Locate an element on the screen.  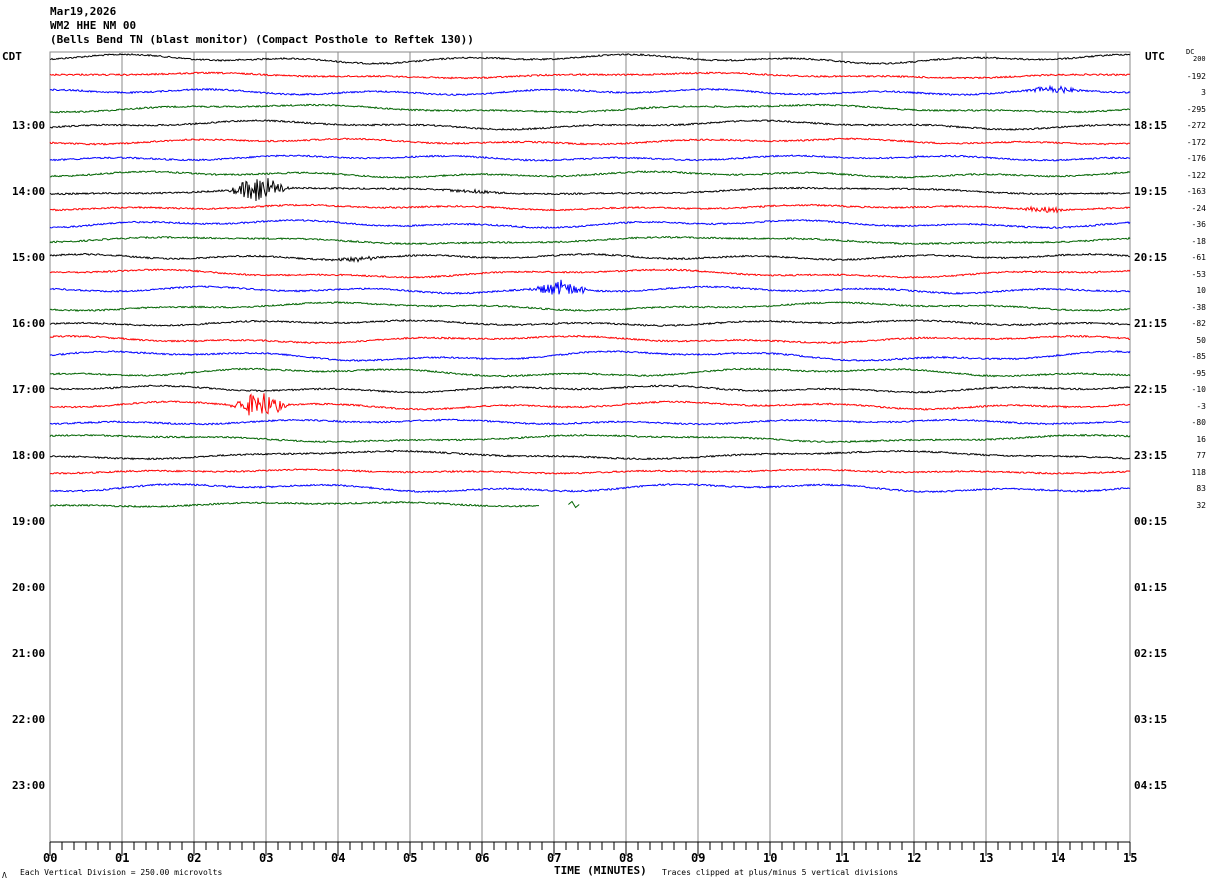
x-tick-label: 15 is located at coordinates (1130, 858).